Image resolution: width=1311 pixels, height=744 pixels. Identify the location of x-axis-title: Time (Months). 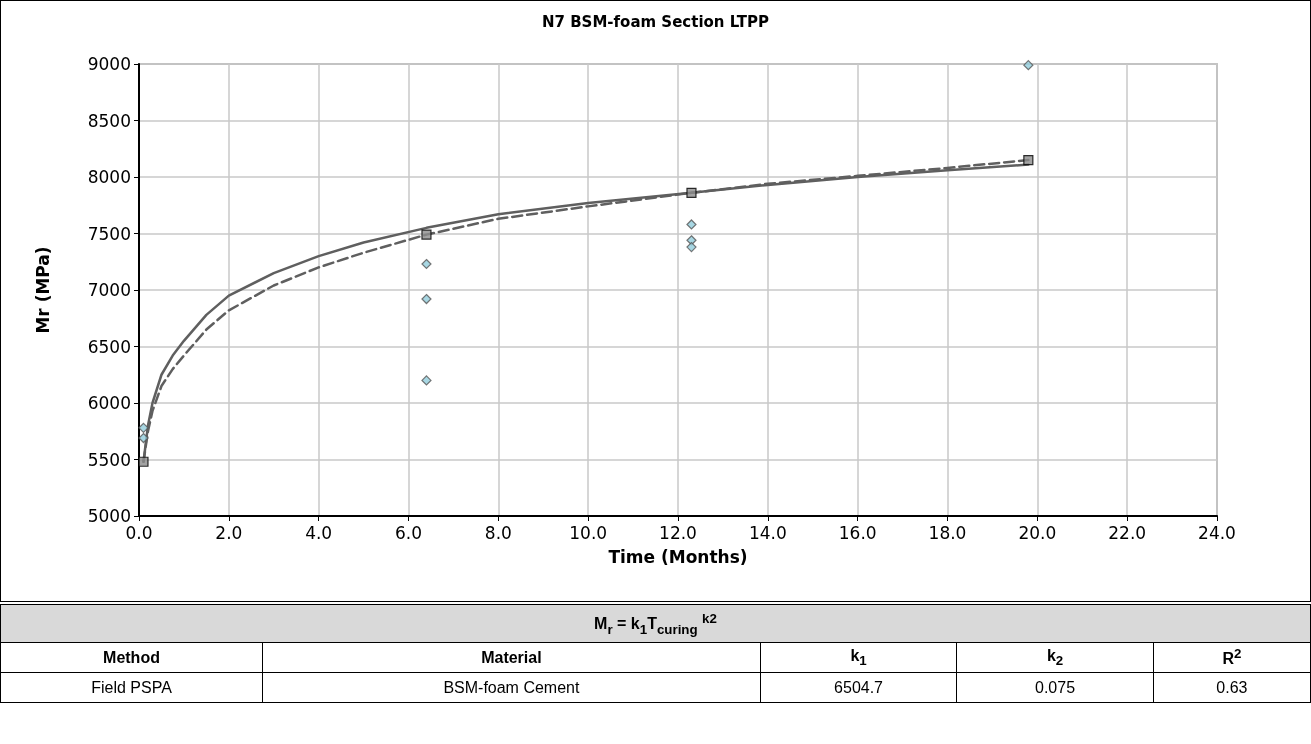
(678, 556).